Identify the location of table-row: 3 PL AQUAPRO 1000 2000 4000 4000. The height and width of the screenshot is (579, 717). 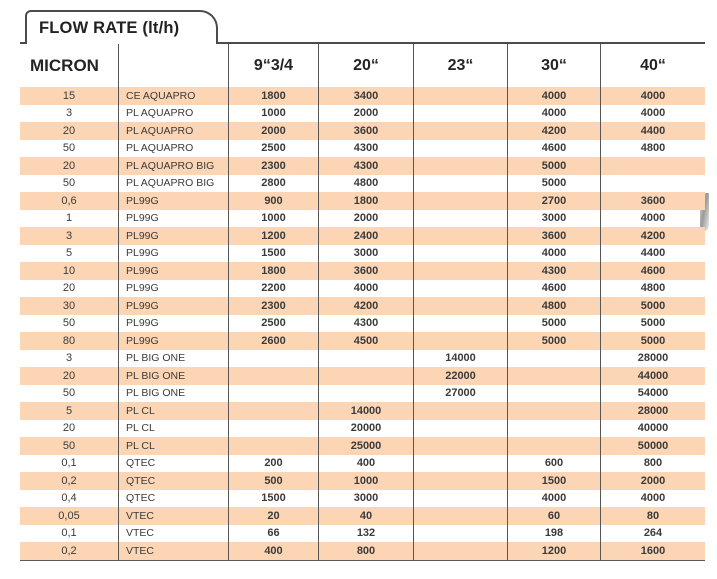
(362, 113).